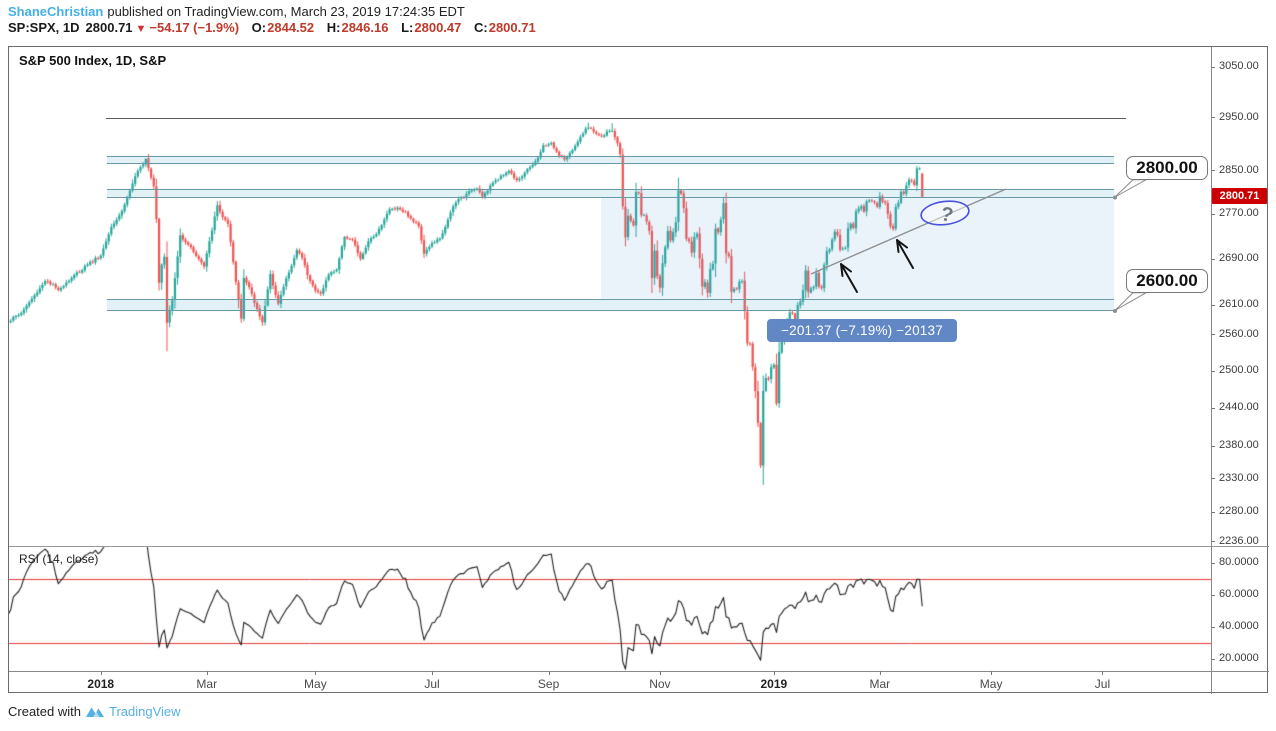 The image size is (1276, 731). Describe the element at coordinates (548, 684) in the screenshot. I see `time-tick-label: Sep` at that location.